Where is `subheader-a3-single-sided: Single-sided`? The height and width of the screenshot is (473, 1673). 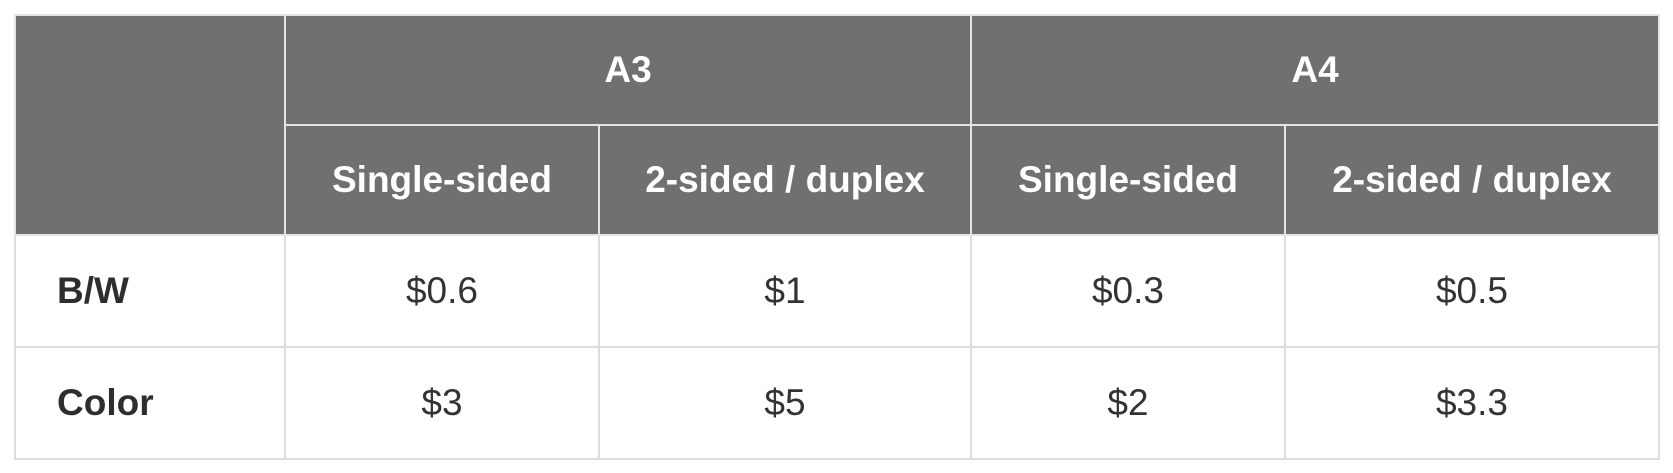
subheader-a3-single-sided: Single-sided is located at coordinates (442, 180).